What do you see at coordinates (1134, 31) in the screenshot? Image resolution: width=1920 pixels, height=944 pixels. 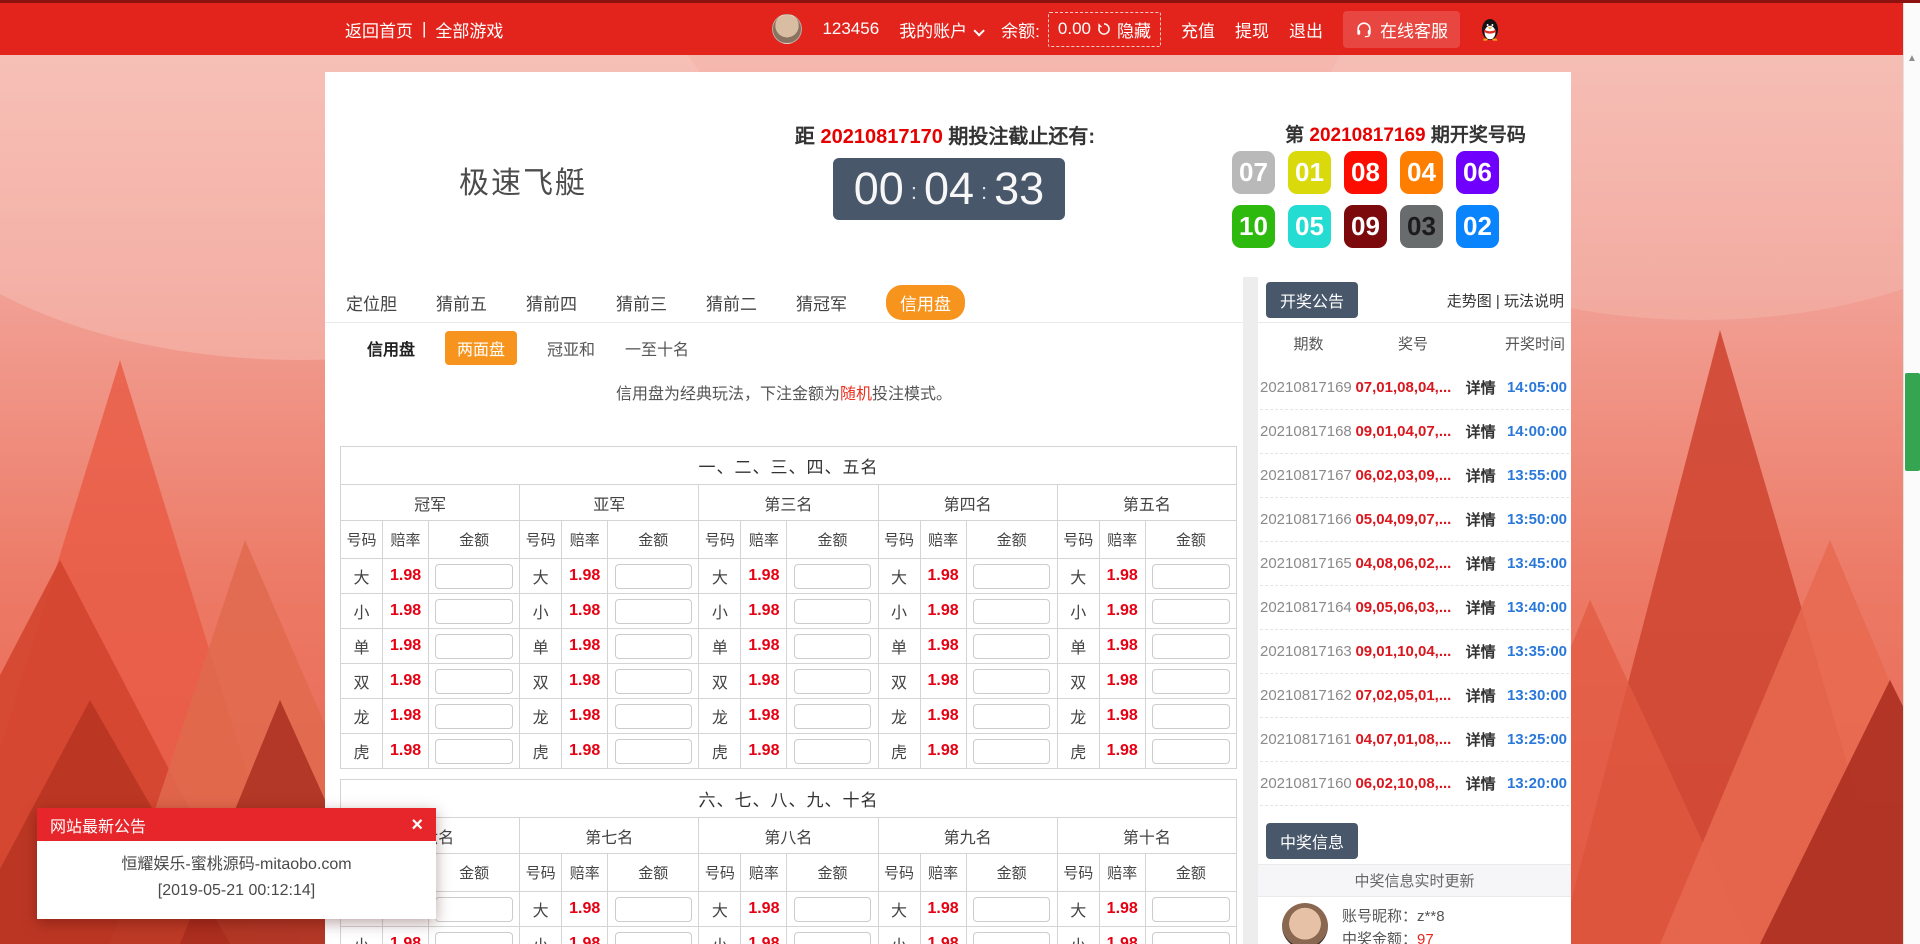 I see `hide-balance-link: 隐藏` at bounding box center [1134, 31].